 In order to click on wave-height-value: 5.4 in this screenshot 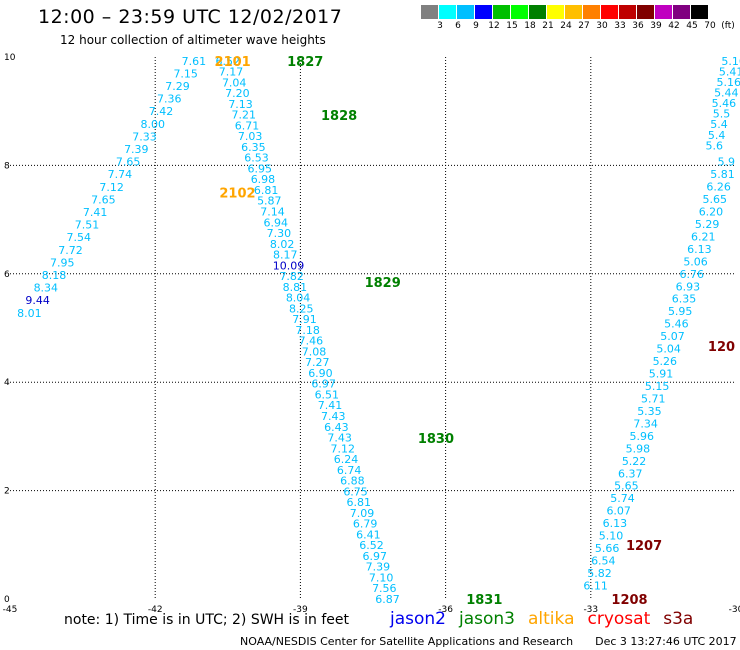, I will do `click(719, 124)`.